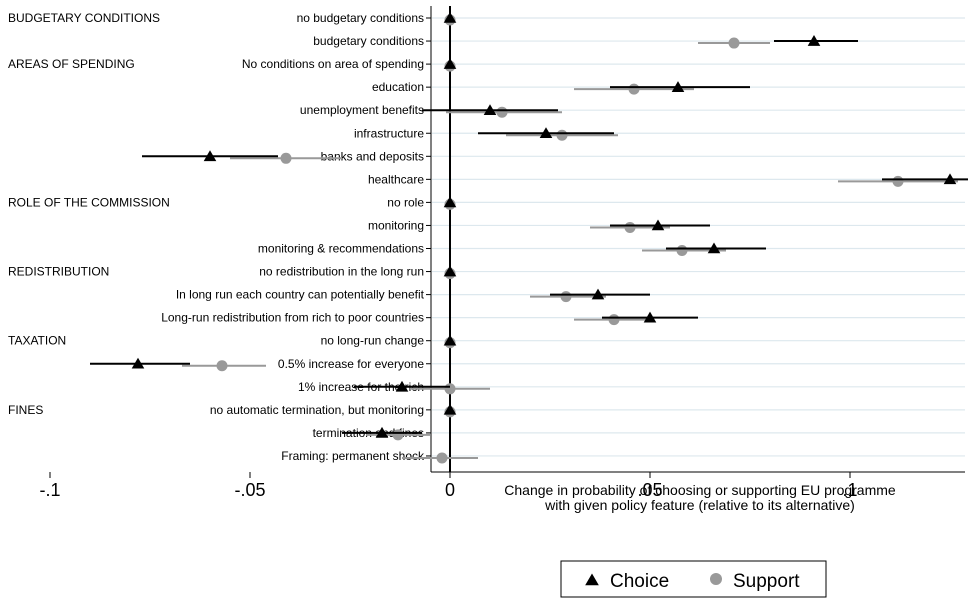 This screenshot has width=968, height=599. I want to click on group-label: BUDGETARY CONDITIONS, so click(84, 18).